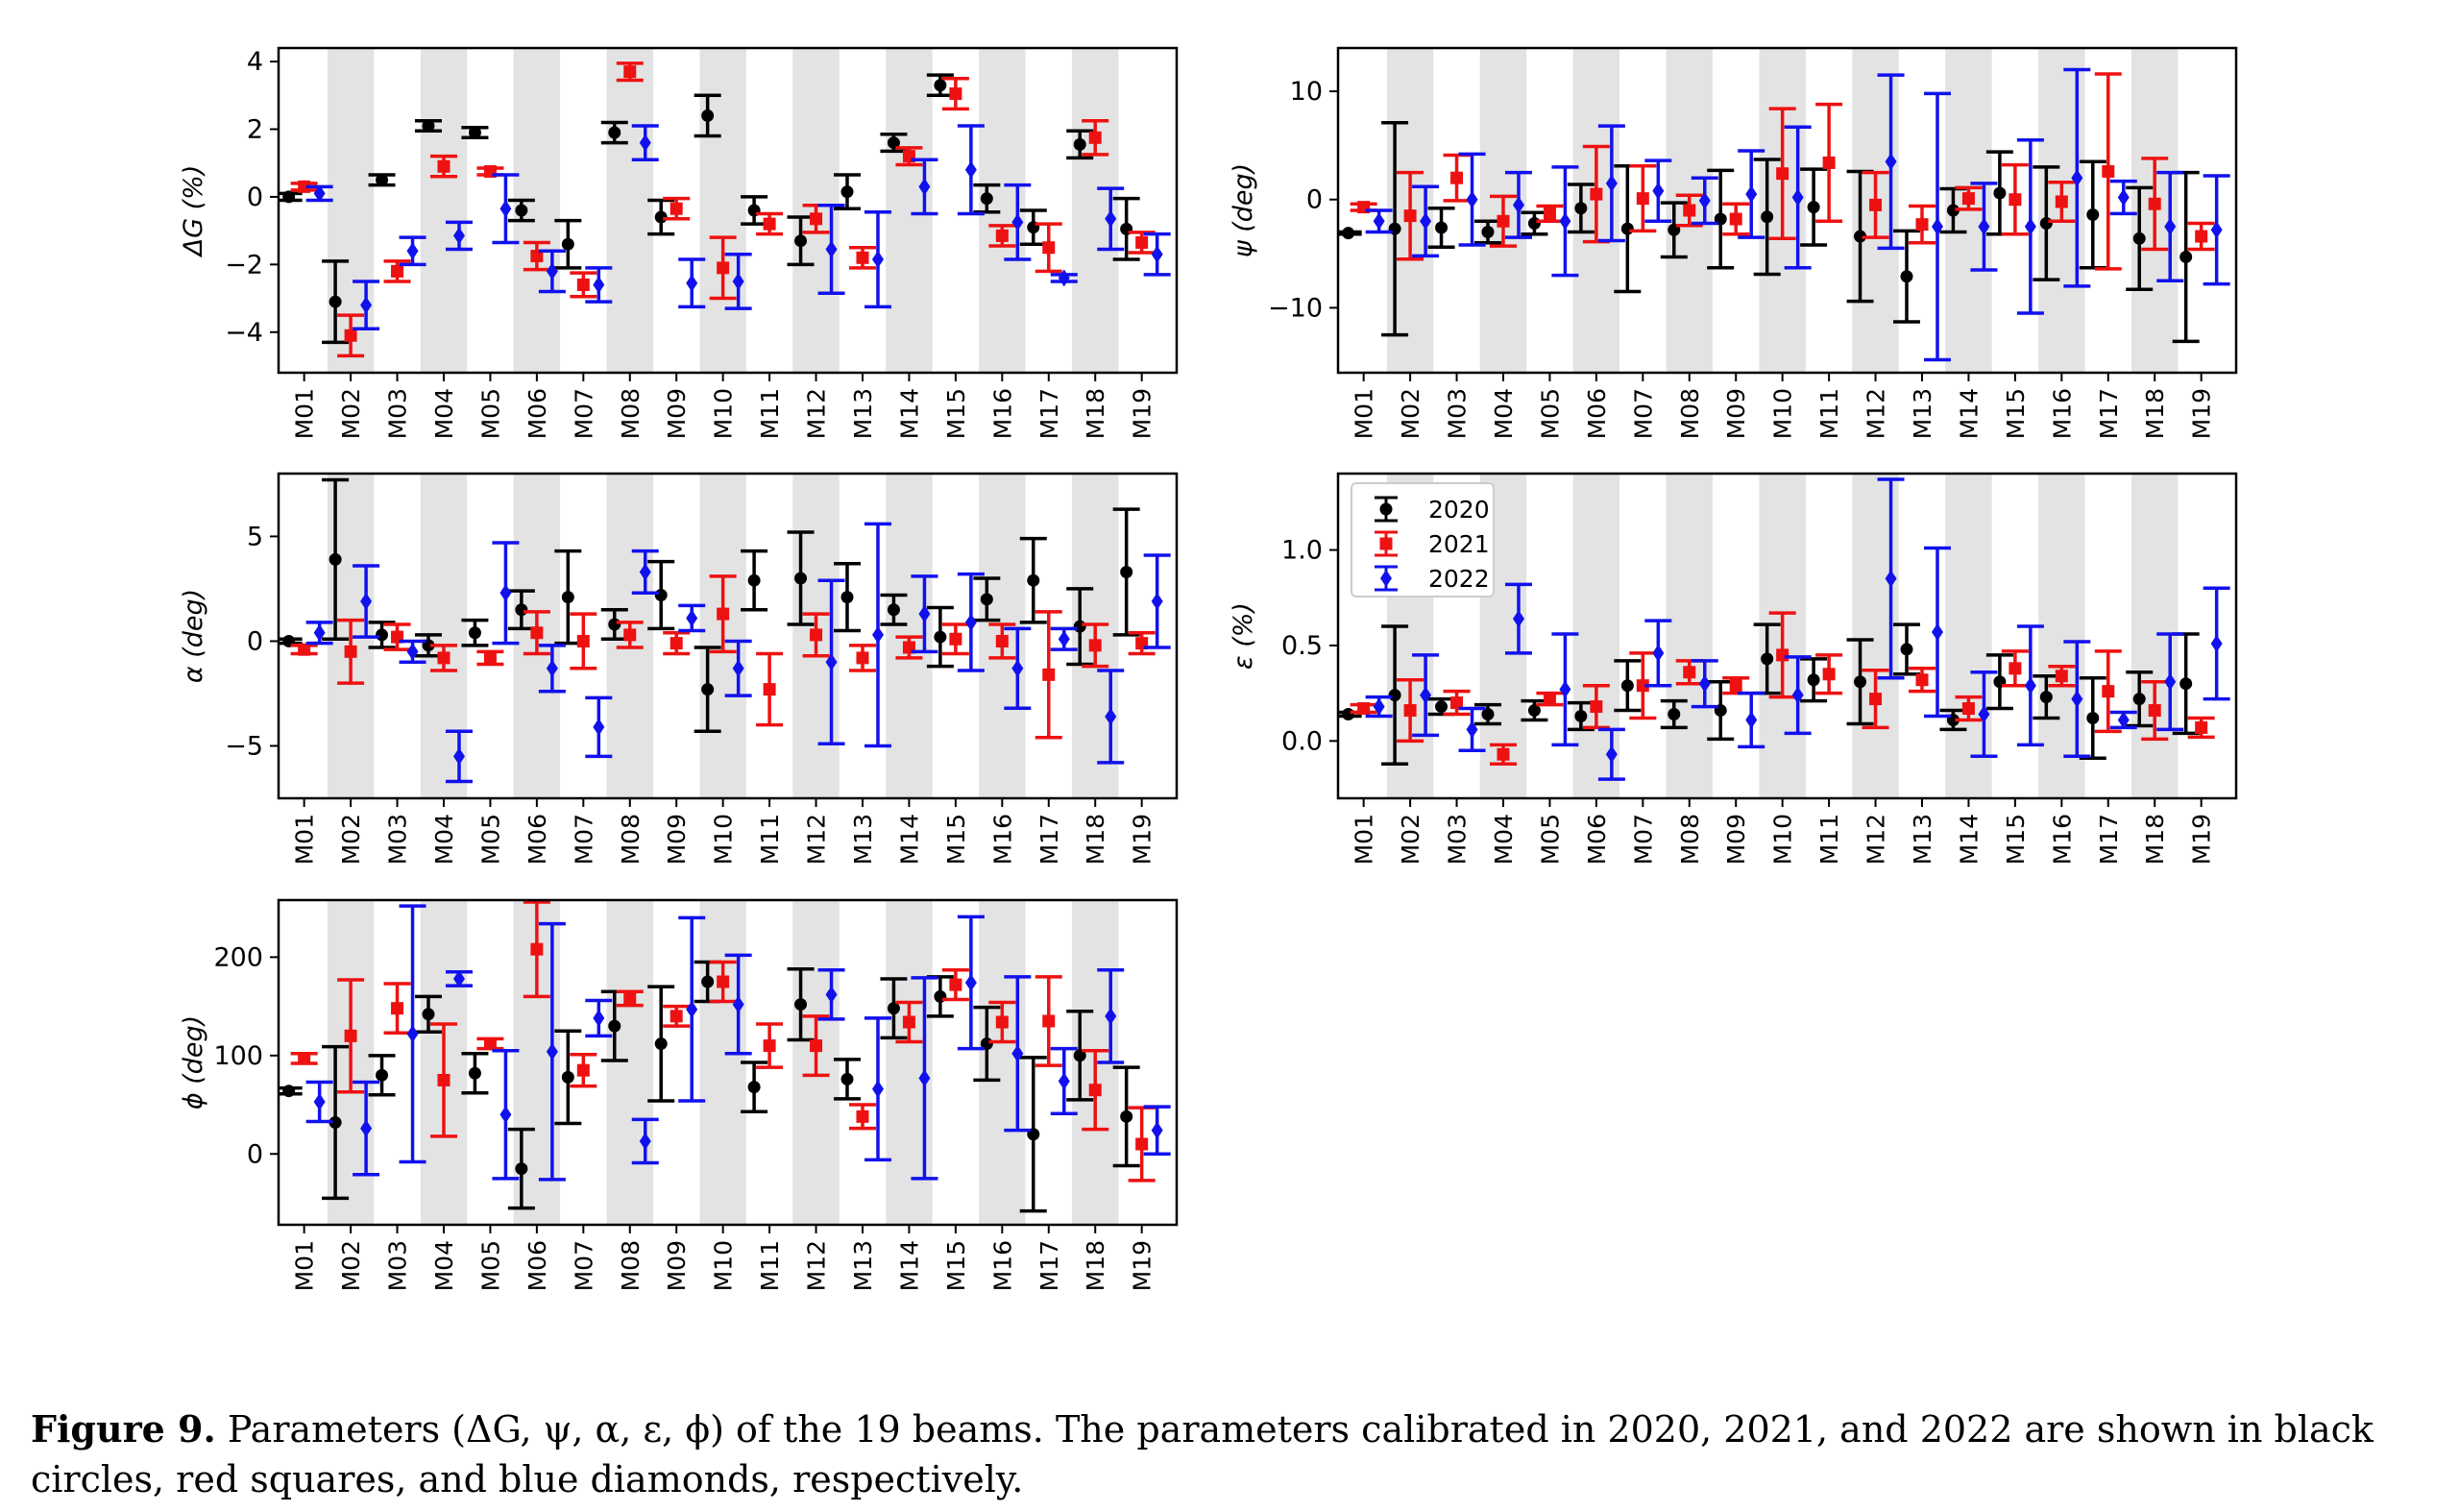  Describe the element at coordinates (1302, 551) in the screenshot. I see `y-tick-label: 1.0` at that location.